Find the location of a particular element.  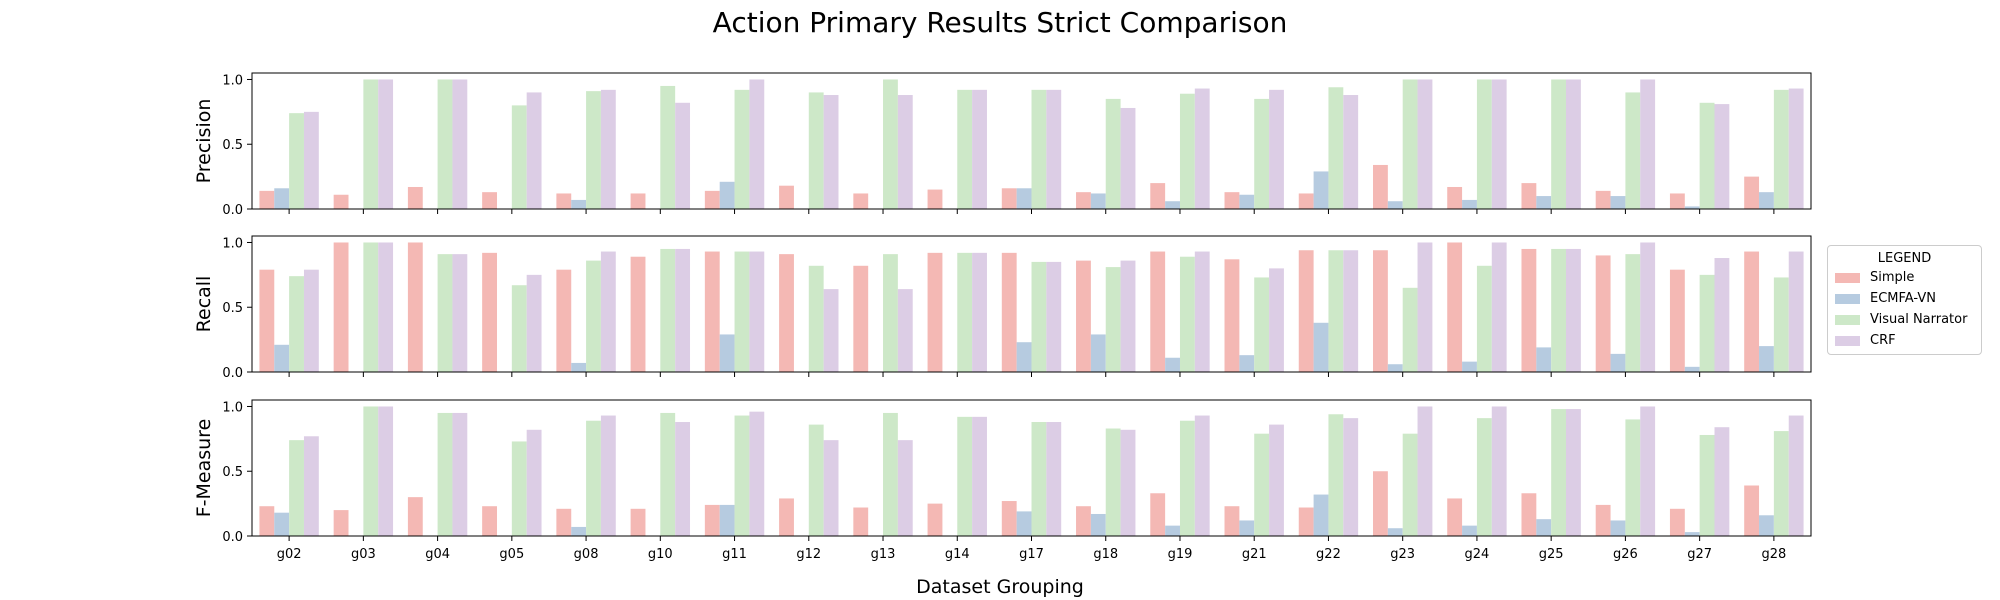

y-tick-label: 0.5 is located at coordinates (232, 308).